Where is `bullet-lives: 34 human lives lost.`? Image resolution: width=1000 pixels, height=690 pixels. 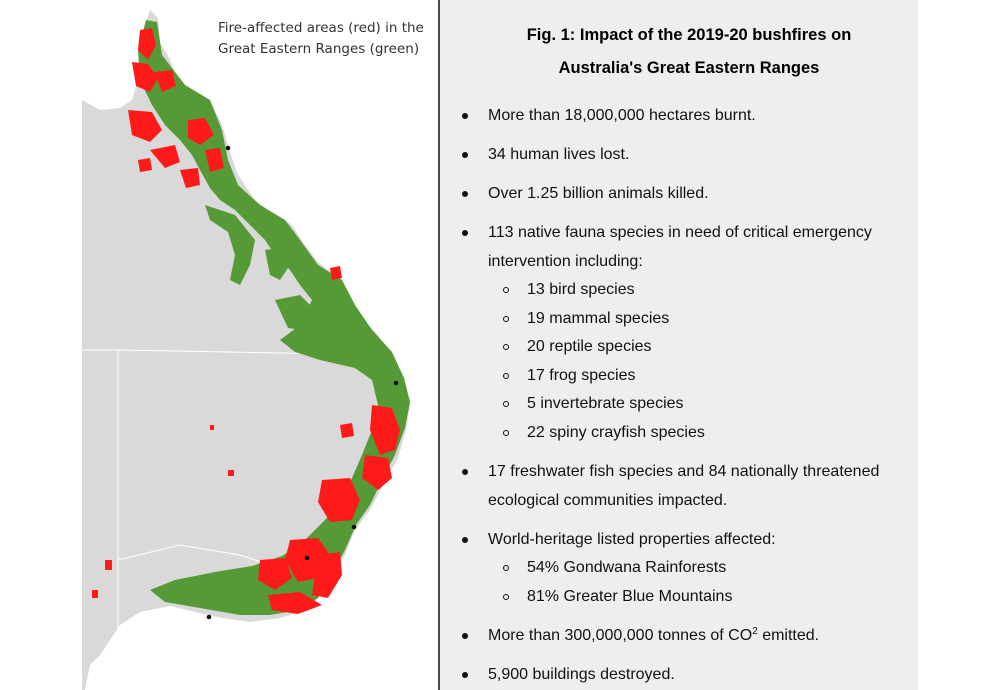
bullet-lives: 34 human lives lost. is located at coordinates (685, 154).